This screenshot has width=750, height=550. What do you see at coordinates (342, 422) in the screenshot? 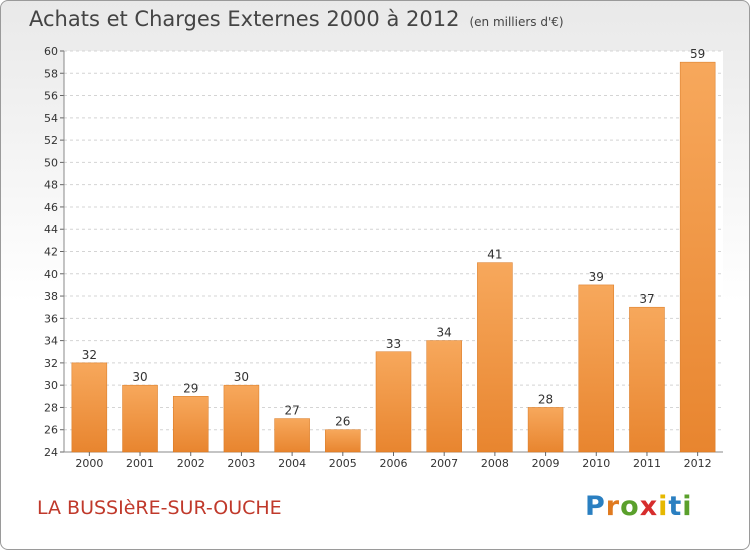
I see `data-label-2005: 26` at bounding box center [342, 422].